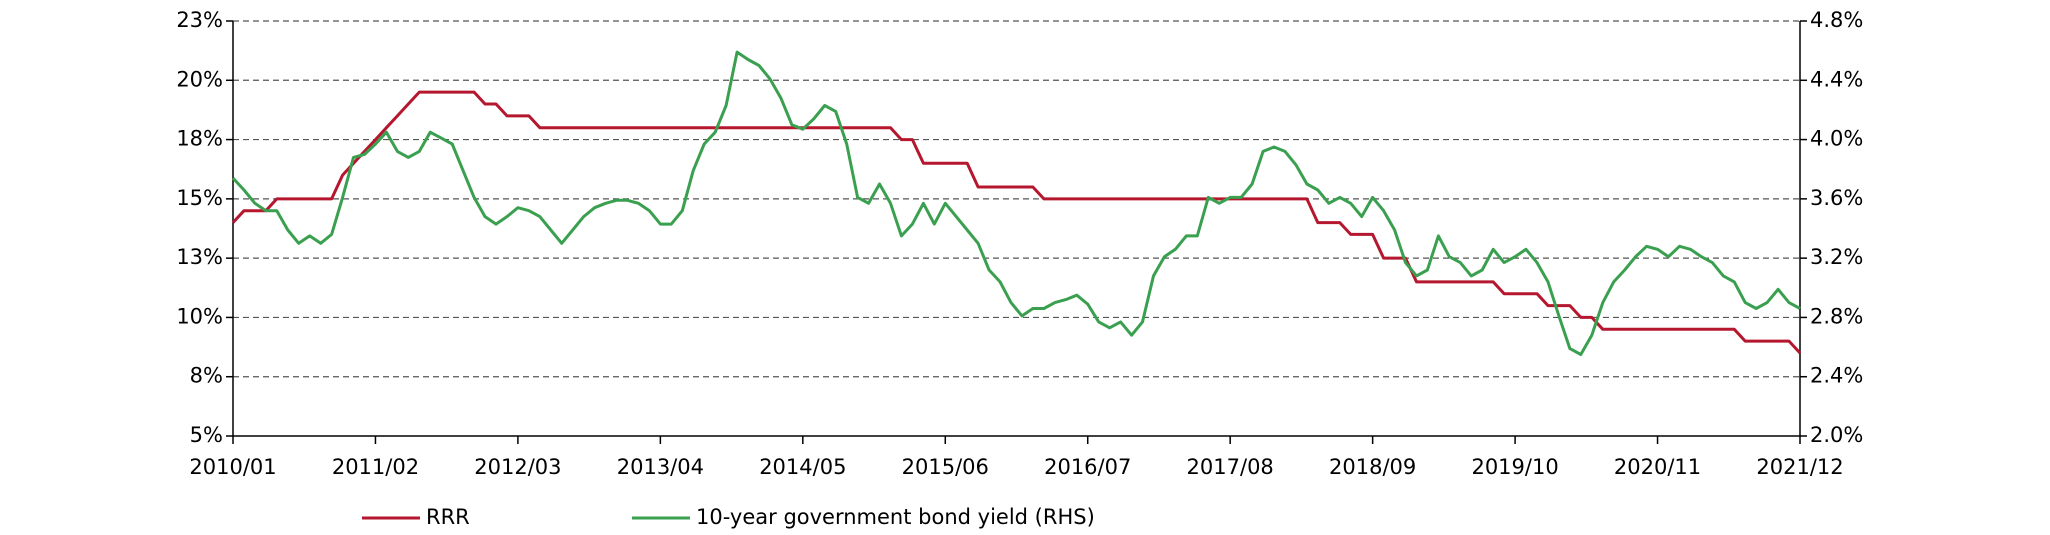 The image size is (2050, 535). I want to click on x-tick-label: 2010/01, so click(232, 467).